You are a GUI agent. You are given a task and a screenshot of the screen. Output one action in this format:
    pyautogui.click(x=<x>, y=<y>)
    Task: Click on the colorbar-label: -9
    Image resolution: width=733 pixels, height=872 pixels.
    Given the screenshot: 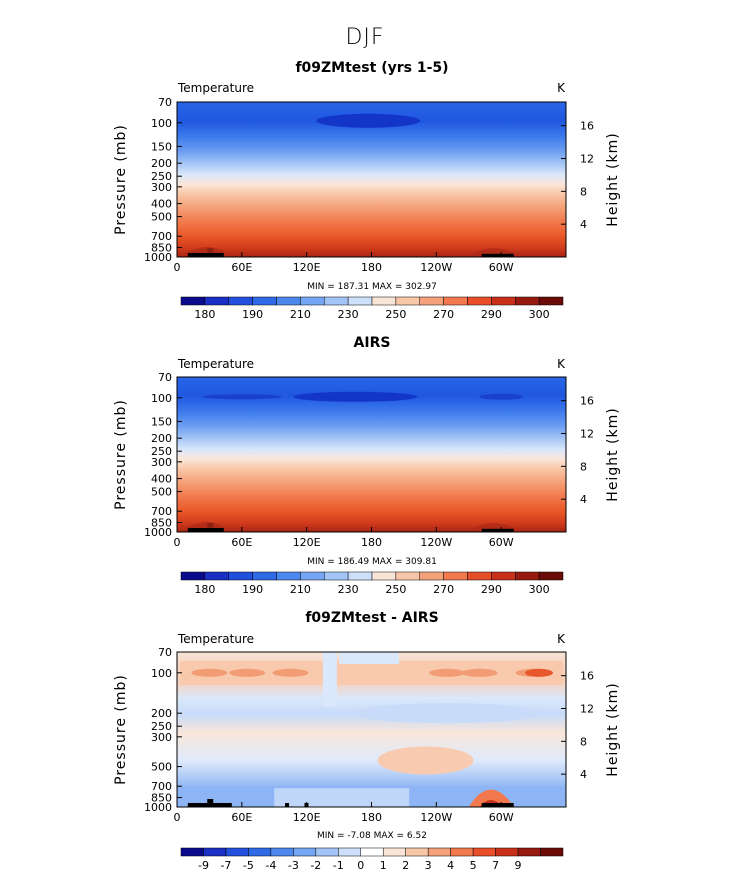 What is the action you would take?
    pyautogui.click(x=203, y=865)
    